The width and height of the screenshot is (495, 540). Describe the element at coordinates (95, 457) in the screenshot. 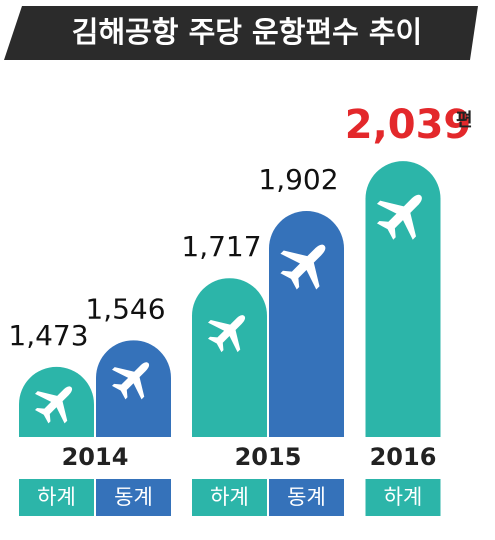

I see `x-tick-label: 2014` at that location.